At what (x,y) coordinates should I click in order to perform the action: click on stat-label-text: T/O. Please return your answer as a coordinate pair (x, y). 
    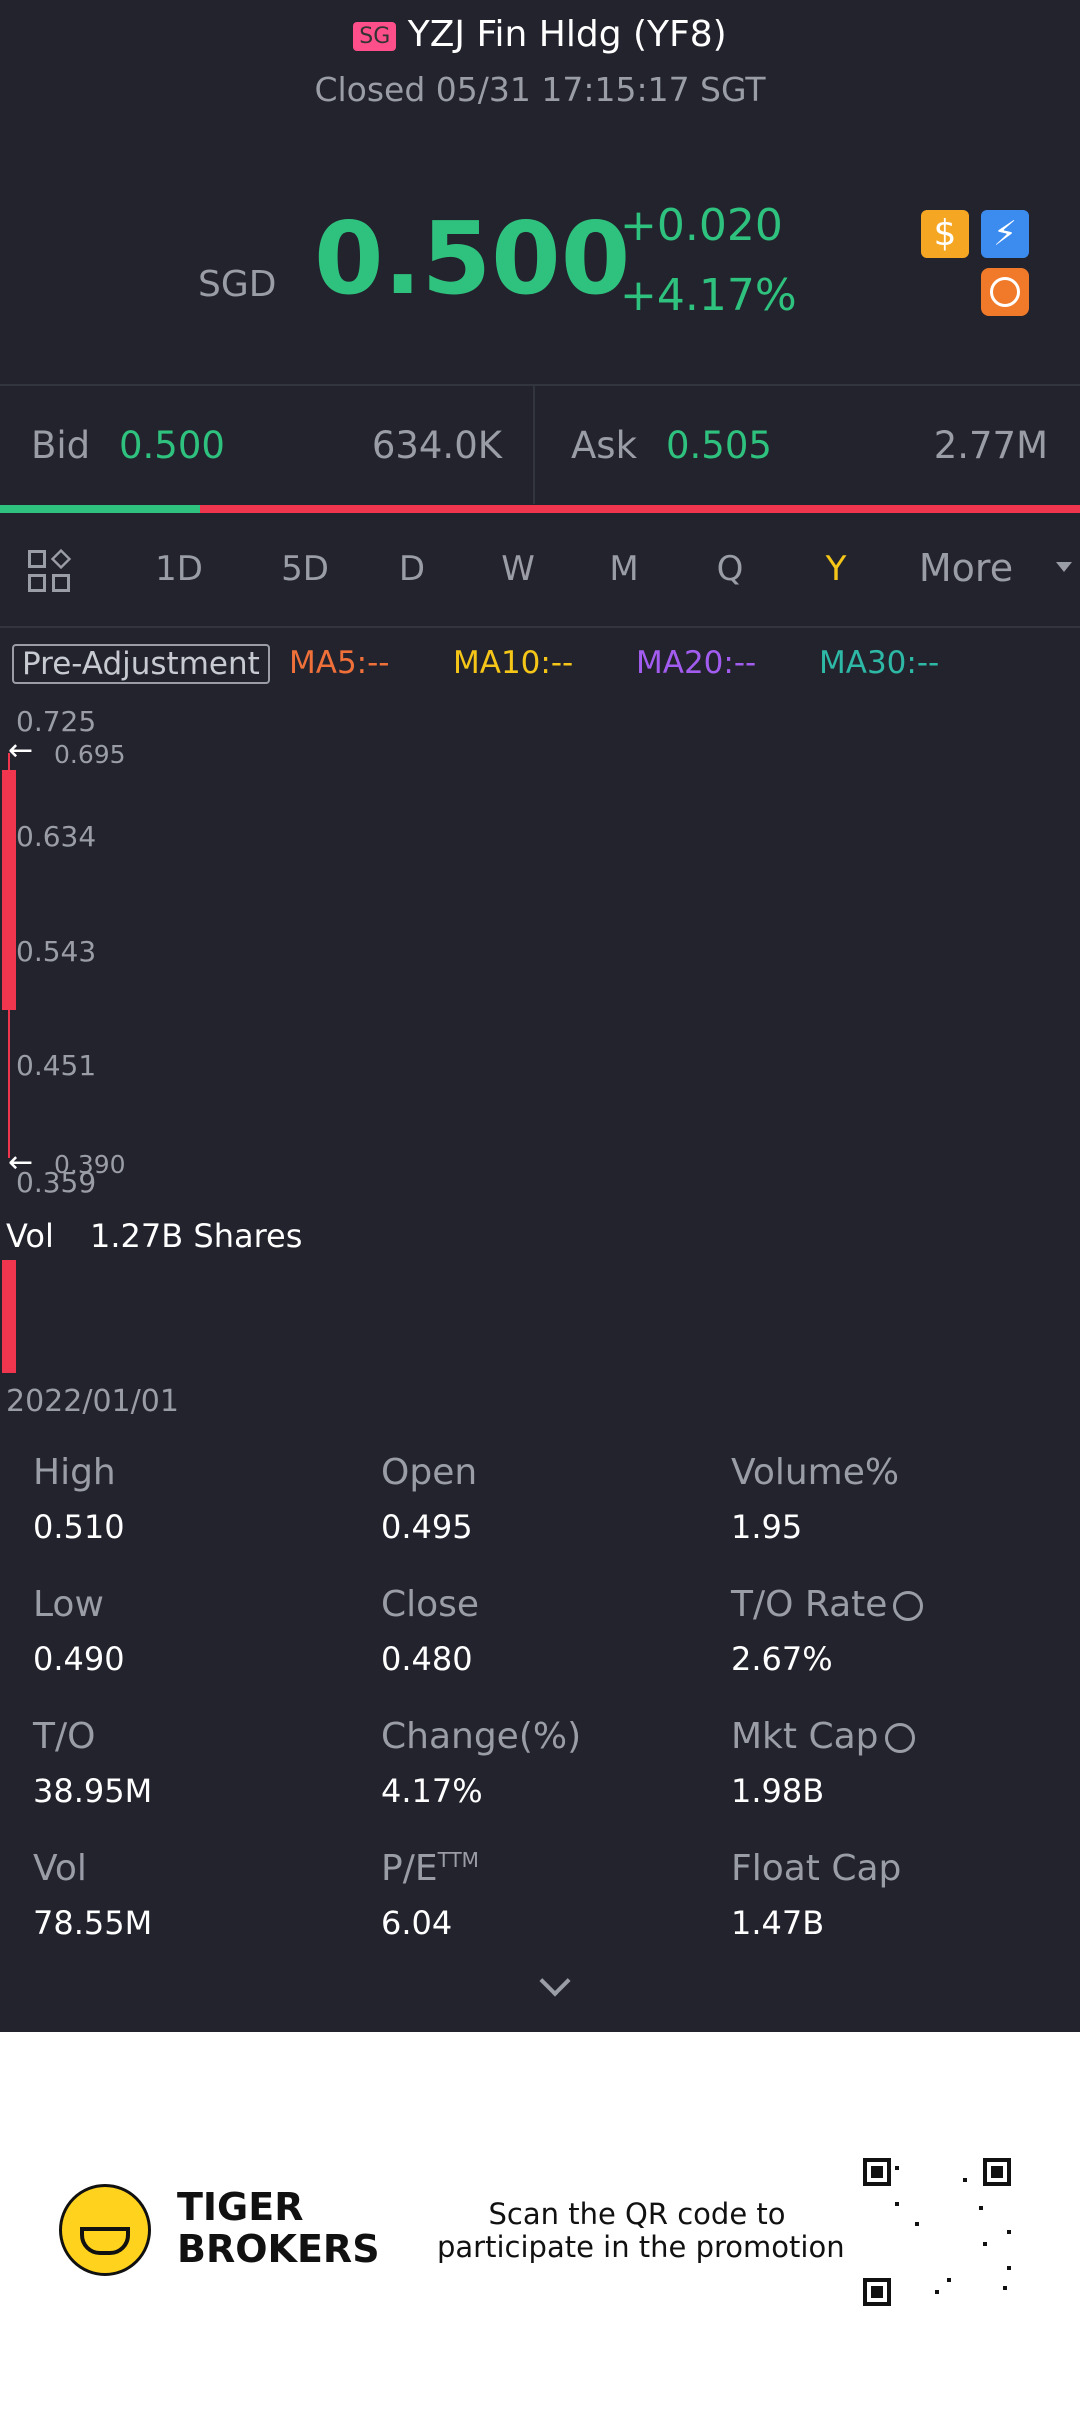
    Looking at the image, I should click on (64, 1736).